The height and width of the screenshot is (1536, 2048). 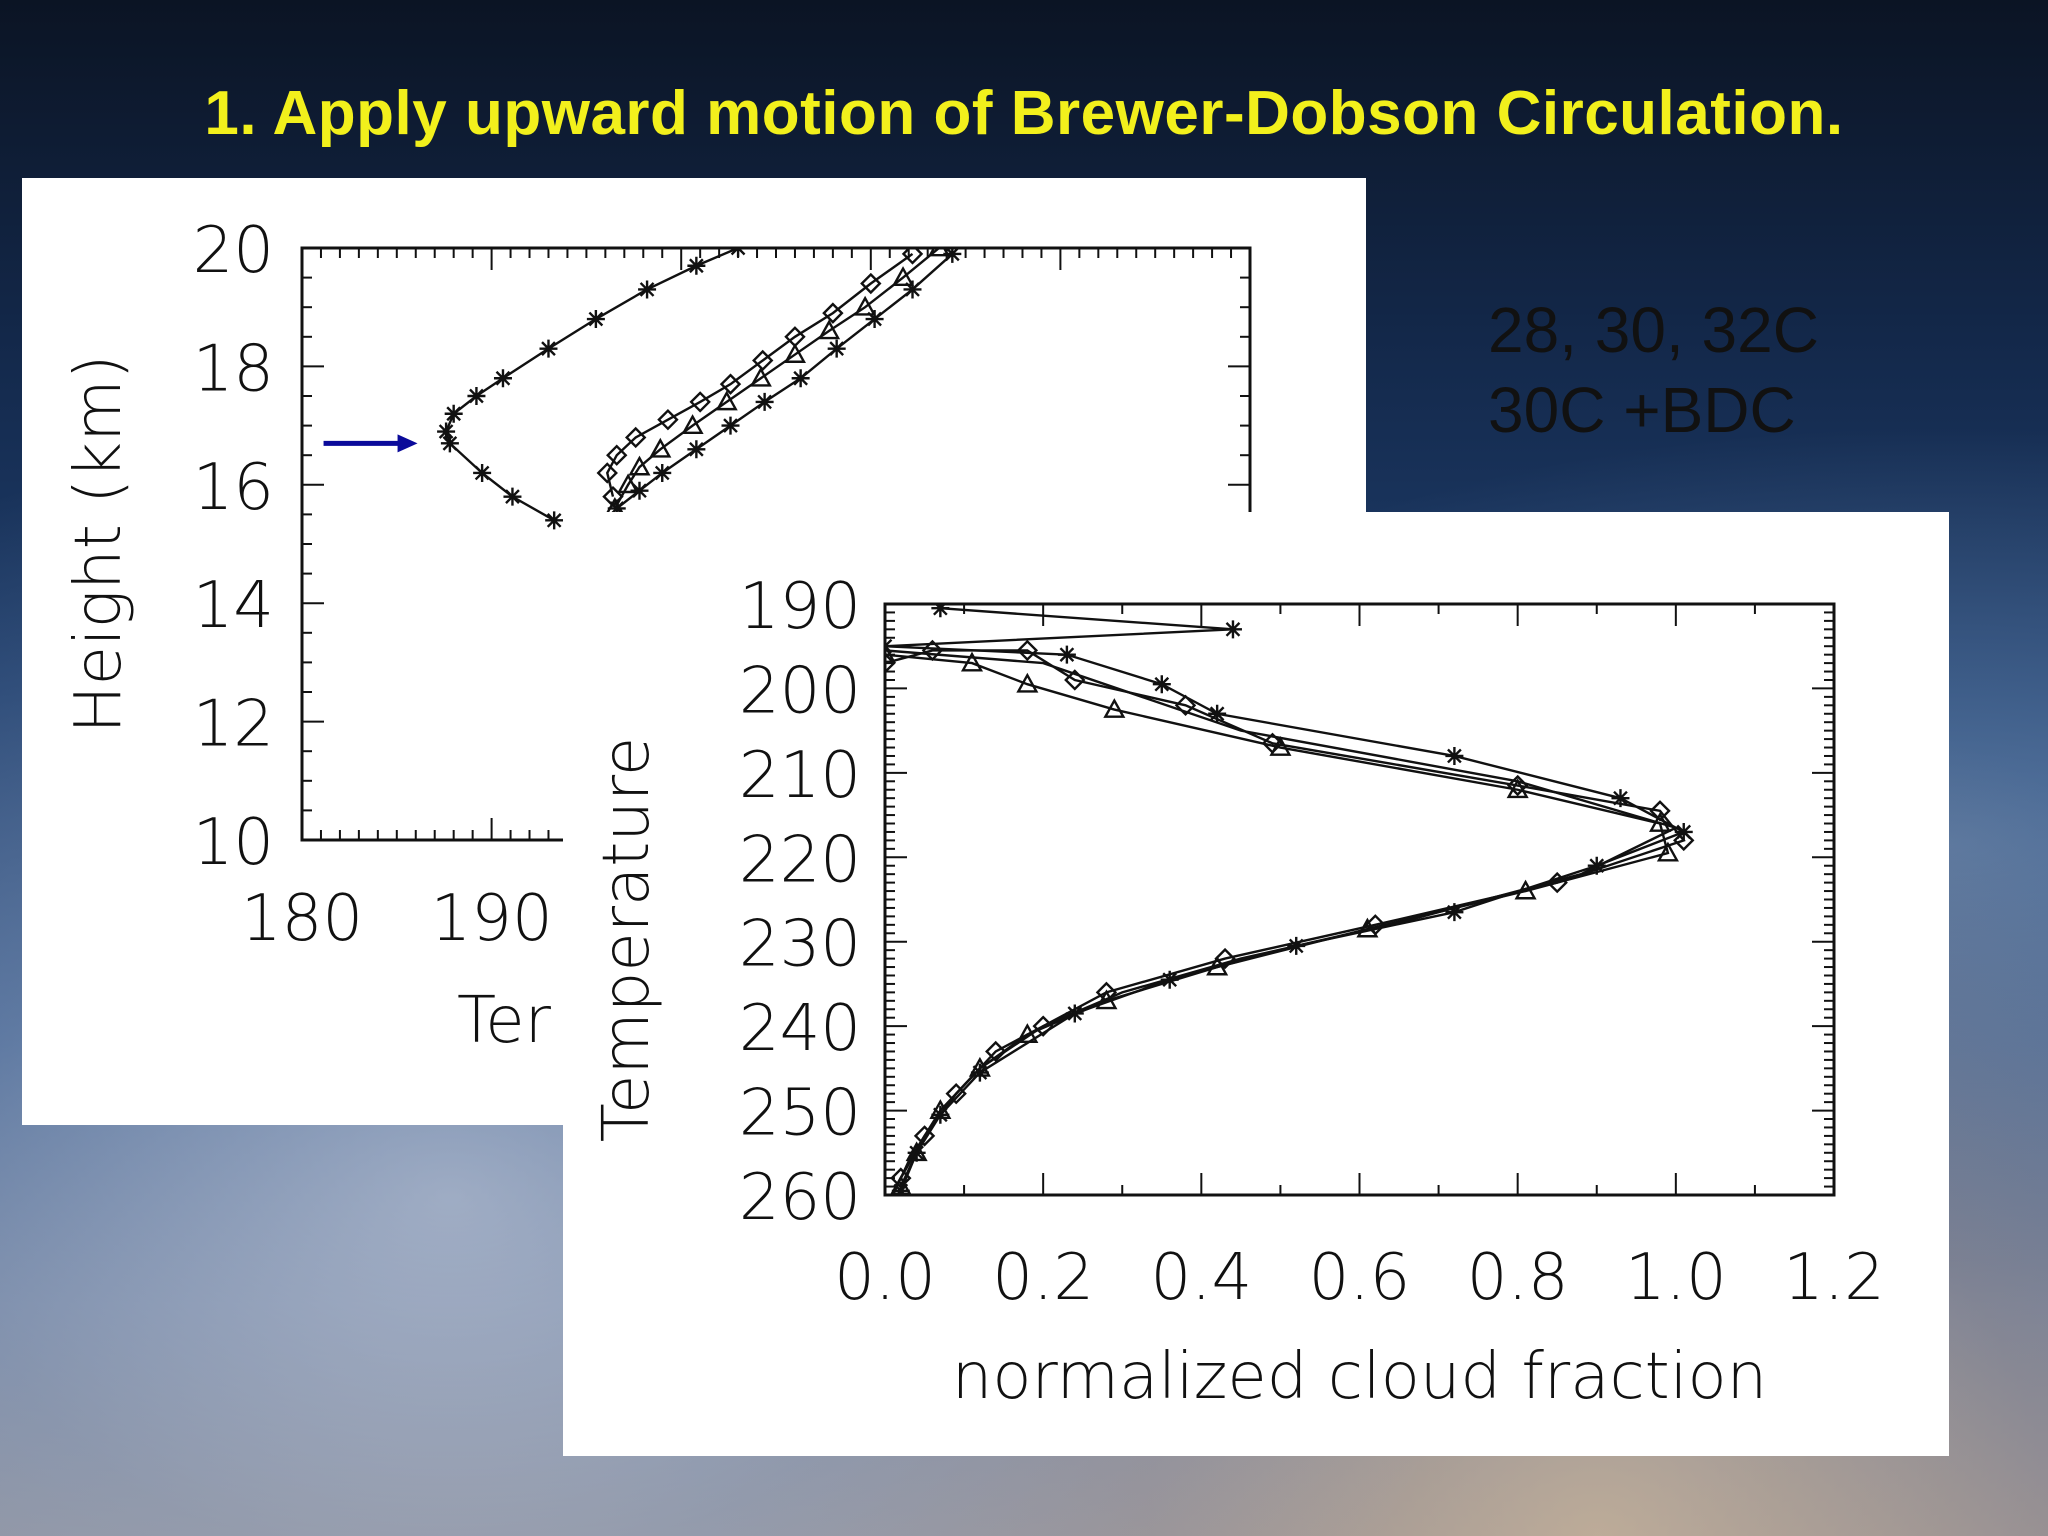 I want to click on y-tick-label: 18, so click(x=233, y=369).